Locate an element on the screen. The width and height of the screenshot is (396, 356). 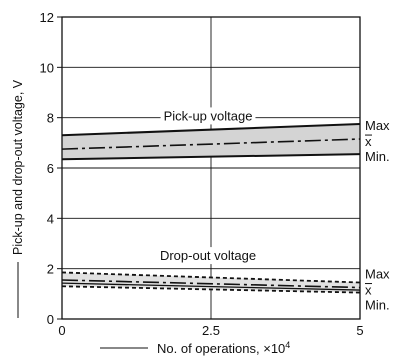
pickup-label-bg is located at coordinates (208, 116).